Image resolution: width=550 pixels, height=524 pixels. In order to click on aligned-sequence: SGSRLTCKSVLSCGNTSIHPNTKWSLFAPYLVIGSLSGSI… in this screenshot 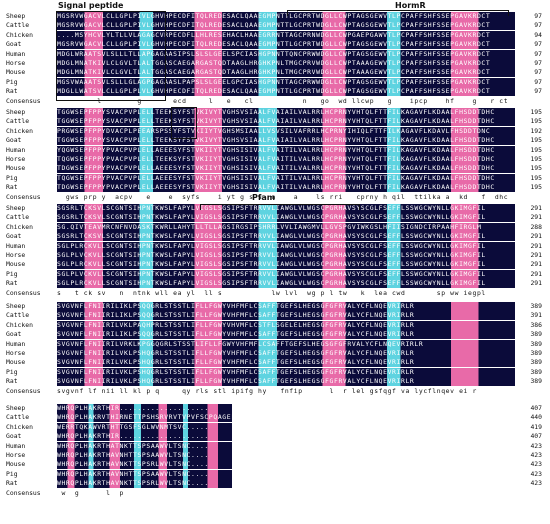, I will do `click(286, 208)`.